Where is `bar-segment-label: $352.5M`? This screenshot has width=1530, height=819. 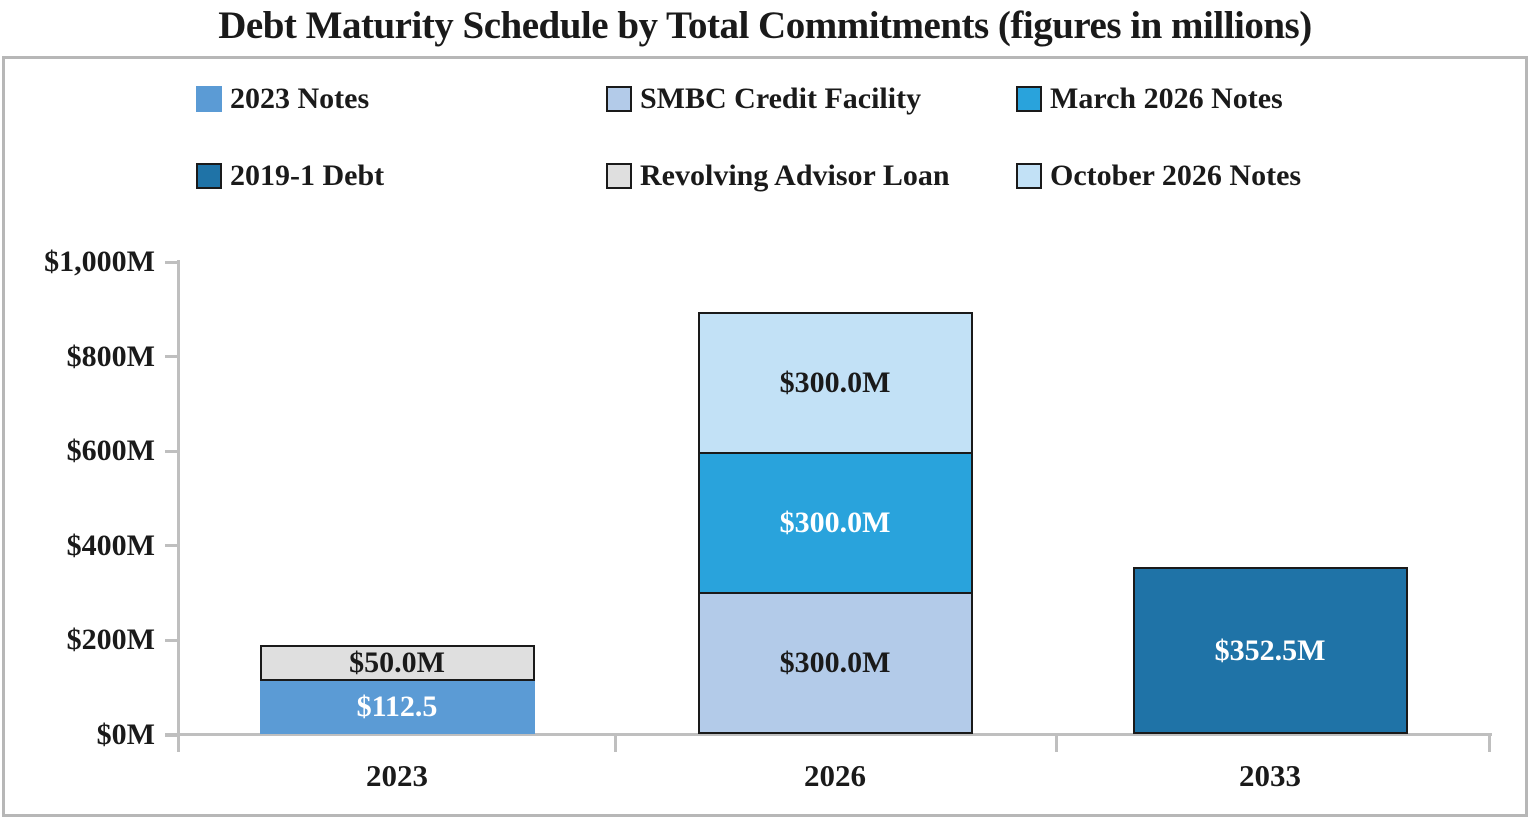 bar-segment-label: $352.5M is located at coordinates (1270, 650).